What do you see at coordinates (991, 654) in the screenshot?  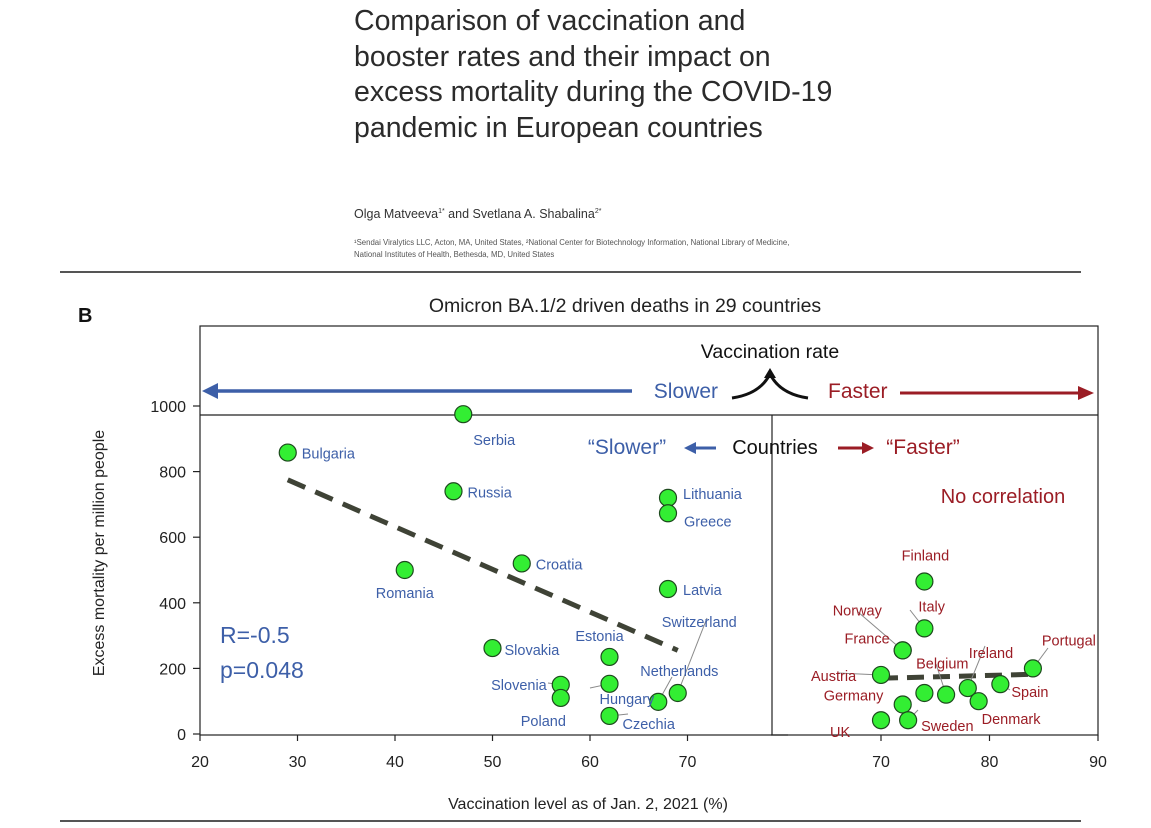 I see `point-label: Ireland` at bounding box center [991, 654].